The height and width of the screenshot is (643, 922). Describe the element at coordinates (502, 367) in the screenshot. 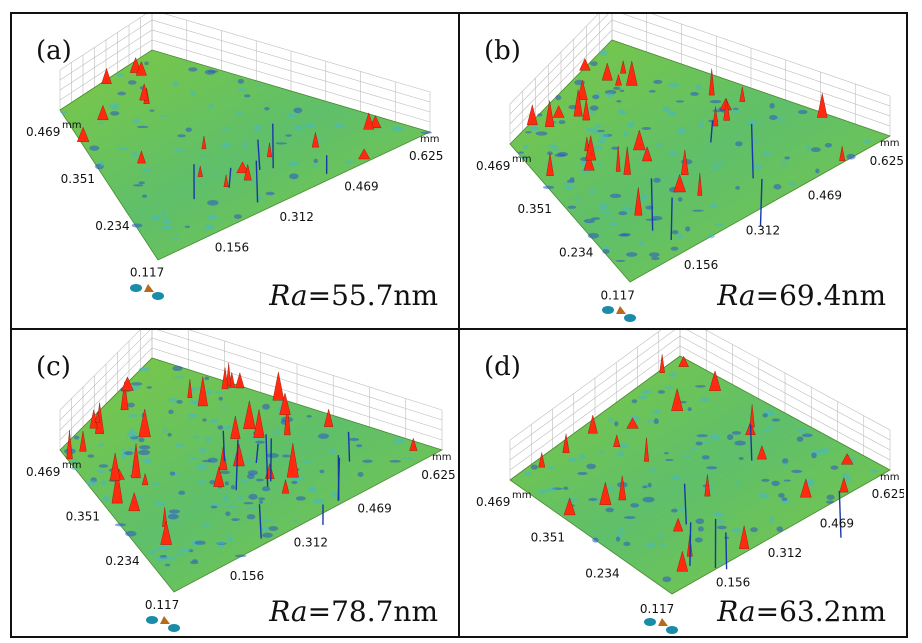

I see `panel-label-d: (d)` at that location.